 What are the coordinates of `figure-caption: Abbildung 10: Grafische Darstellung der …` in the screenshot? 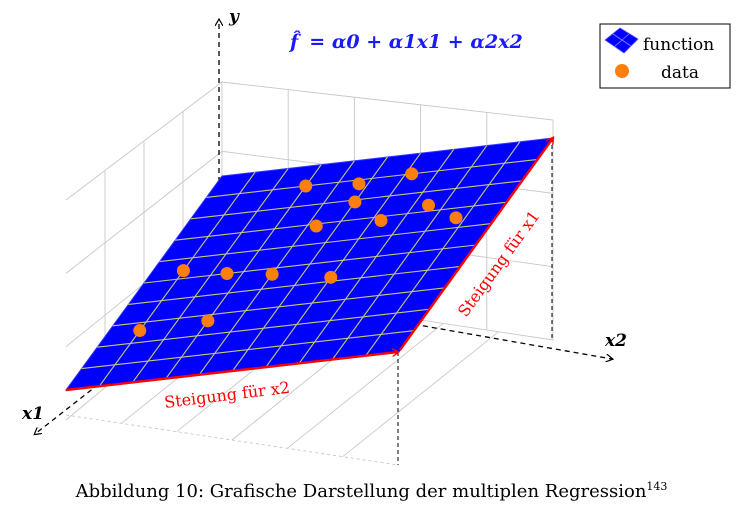 It's located at (371, 491).